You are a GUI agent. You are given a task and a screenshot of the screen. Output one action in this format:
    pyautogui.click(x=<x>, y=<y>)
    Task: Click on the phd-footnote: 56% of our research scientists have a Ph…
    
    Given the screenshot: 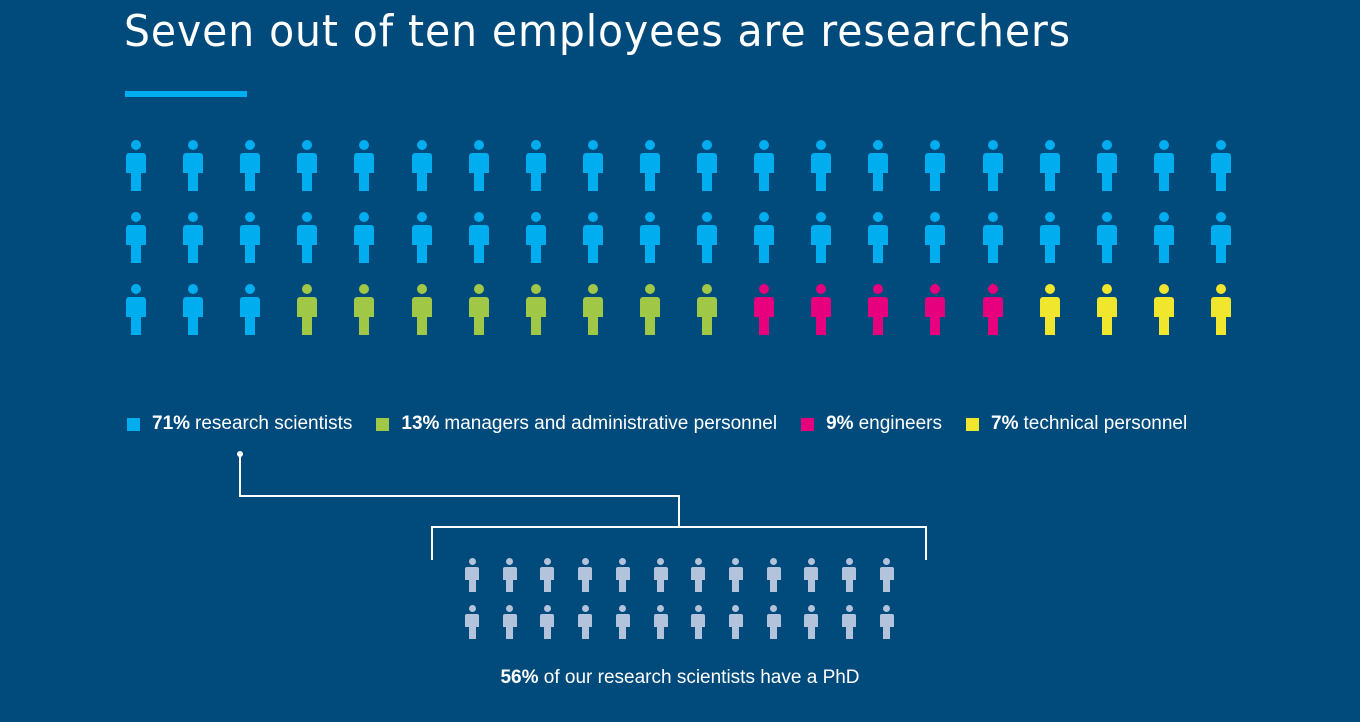 What is the action you would take?
    pyautogui.click(x=680, y=678)
    